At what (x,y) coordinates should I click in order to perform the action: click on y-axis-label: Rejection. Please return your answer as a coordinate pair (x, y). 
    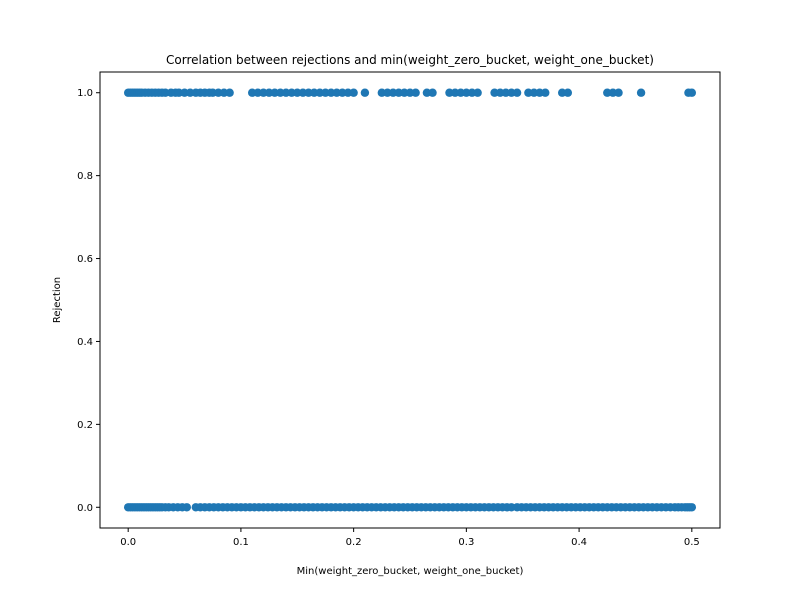
    Looking at the image, I should click on (57, 300).